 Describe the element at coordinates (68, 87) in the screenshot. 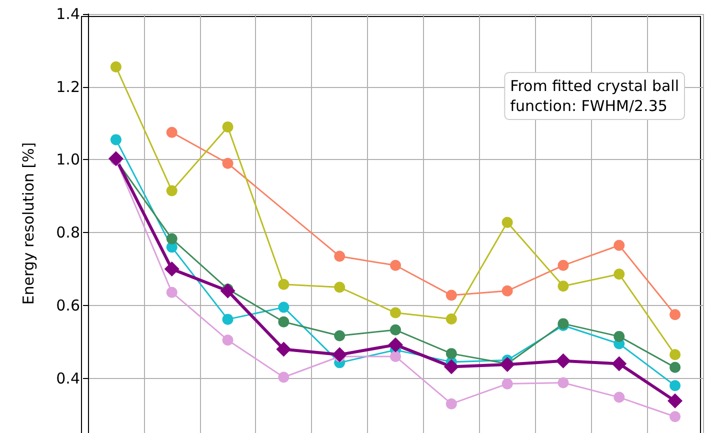

I see `y-tick-label: 1.2` at that location.